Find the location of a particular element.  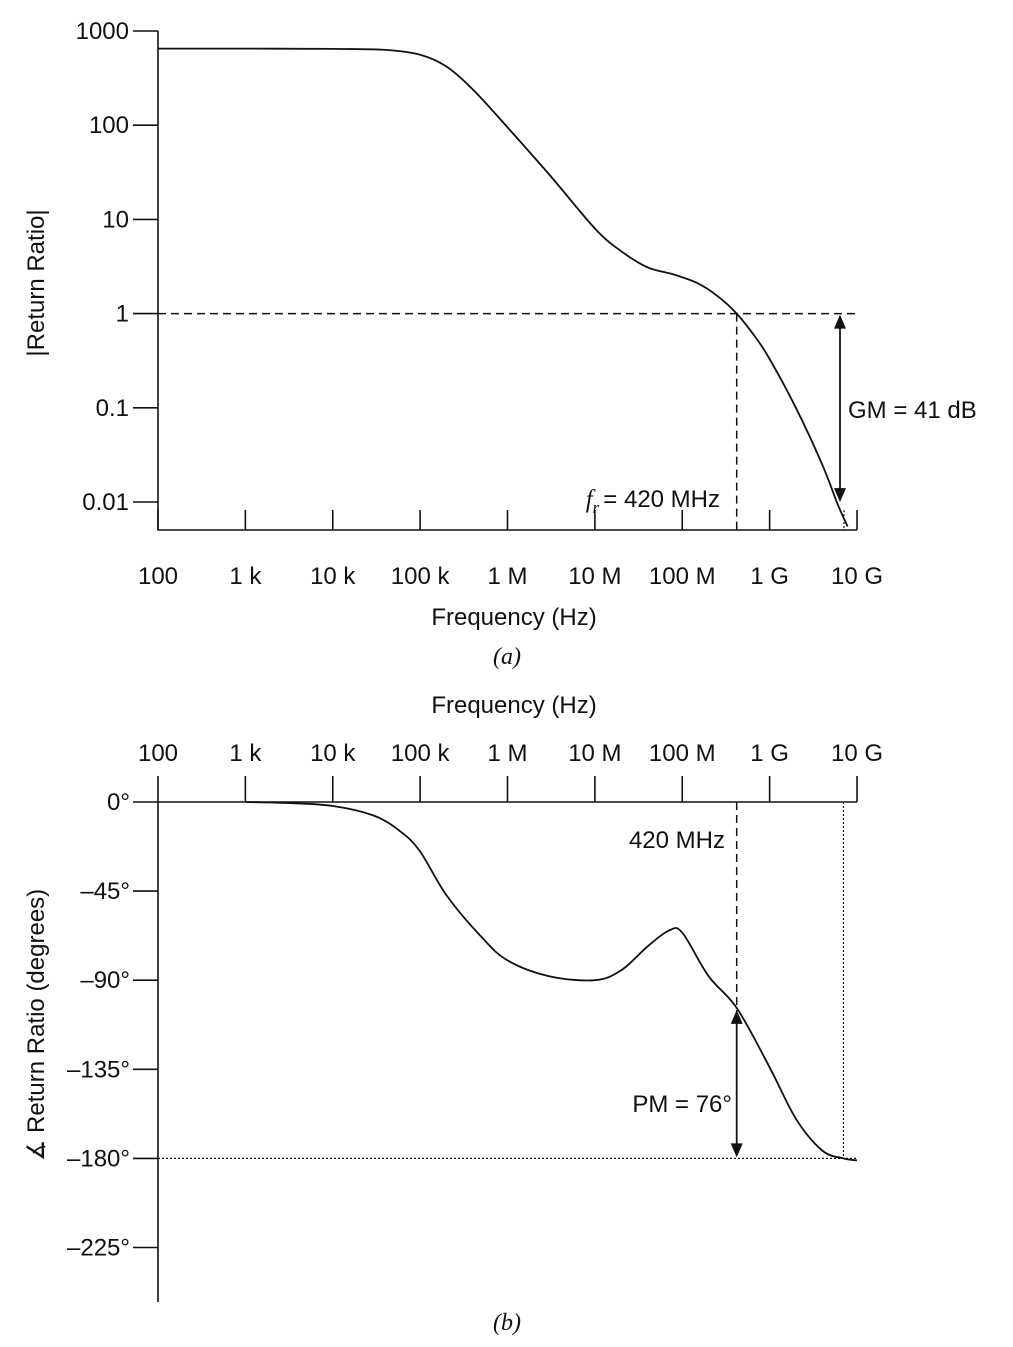

phase-x-tick-label-2: 10 k is located at coordinates (333, 753).